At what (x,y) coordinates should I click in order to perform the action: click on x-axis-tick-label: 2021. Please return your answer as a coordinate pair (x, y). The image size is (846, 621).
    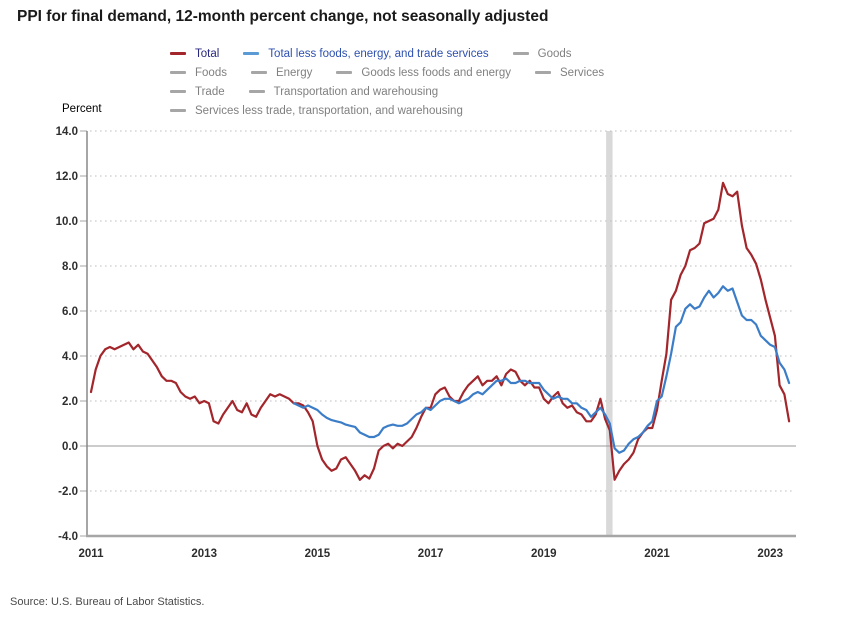
    Looking at the image, I should click on (657, 554).